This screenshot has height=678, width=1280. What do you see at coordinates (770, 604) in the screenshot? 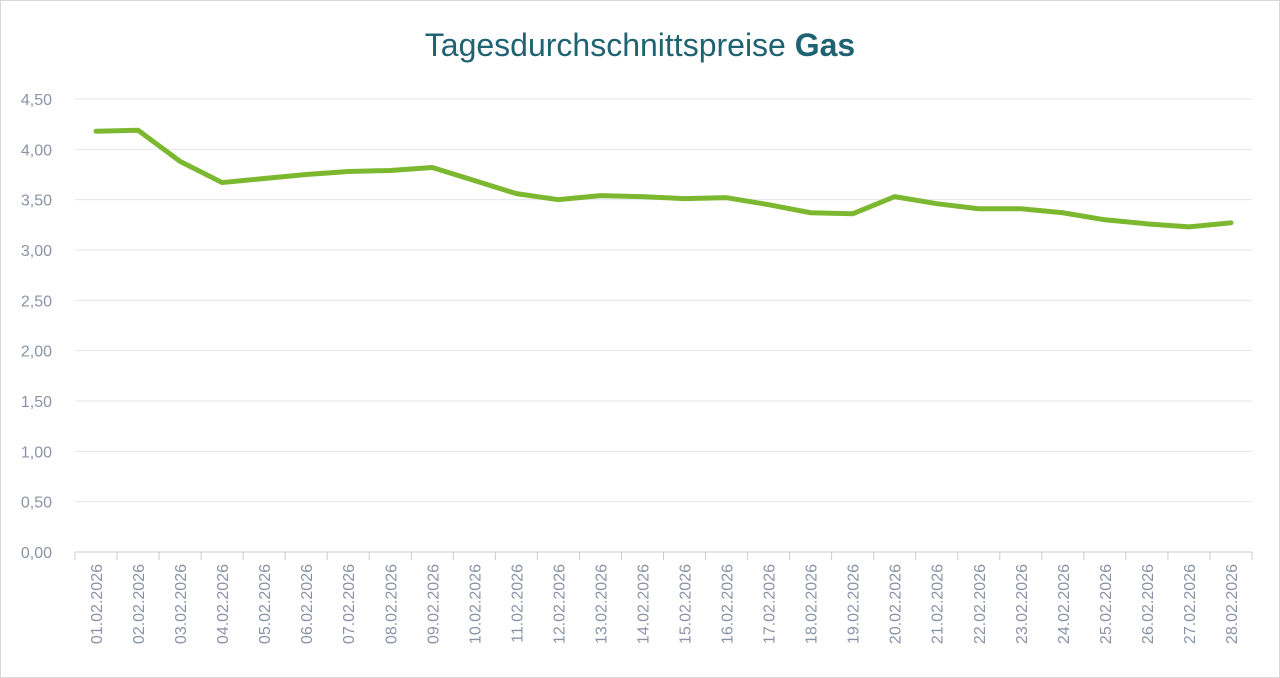
I see `x-tick-label: 17.02.2026` at bounding box center [770, 604].